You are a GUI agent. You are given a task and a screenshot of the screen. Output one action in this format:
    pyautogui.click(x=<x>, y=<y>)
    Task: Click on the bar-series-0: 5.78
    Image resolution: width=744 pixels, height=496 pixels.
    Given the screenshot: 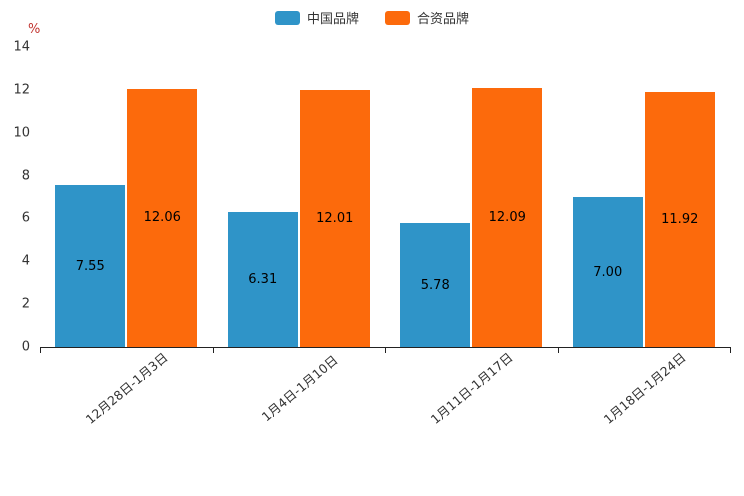 What is the action you would take?
    pyautogui.click(x=435, y=285)
    